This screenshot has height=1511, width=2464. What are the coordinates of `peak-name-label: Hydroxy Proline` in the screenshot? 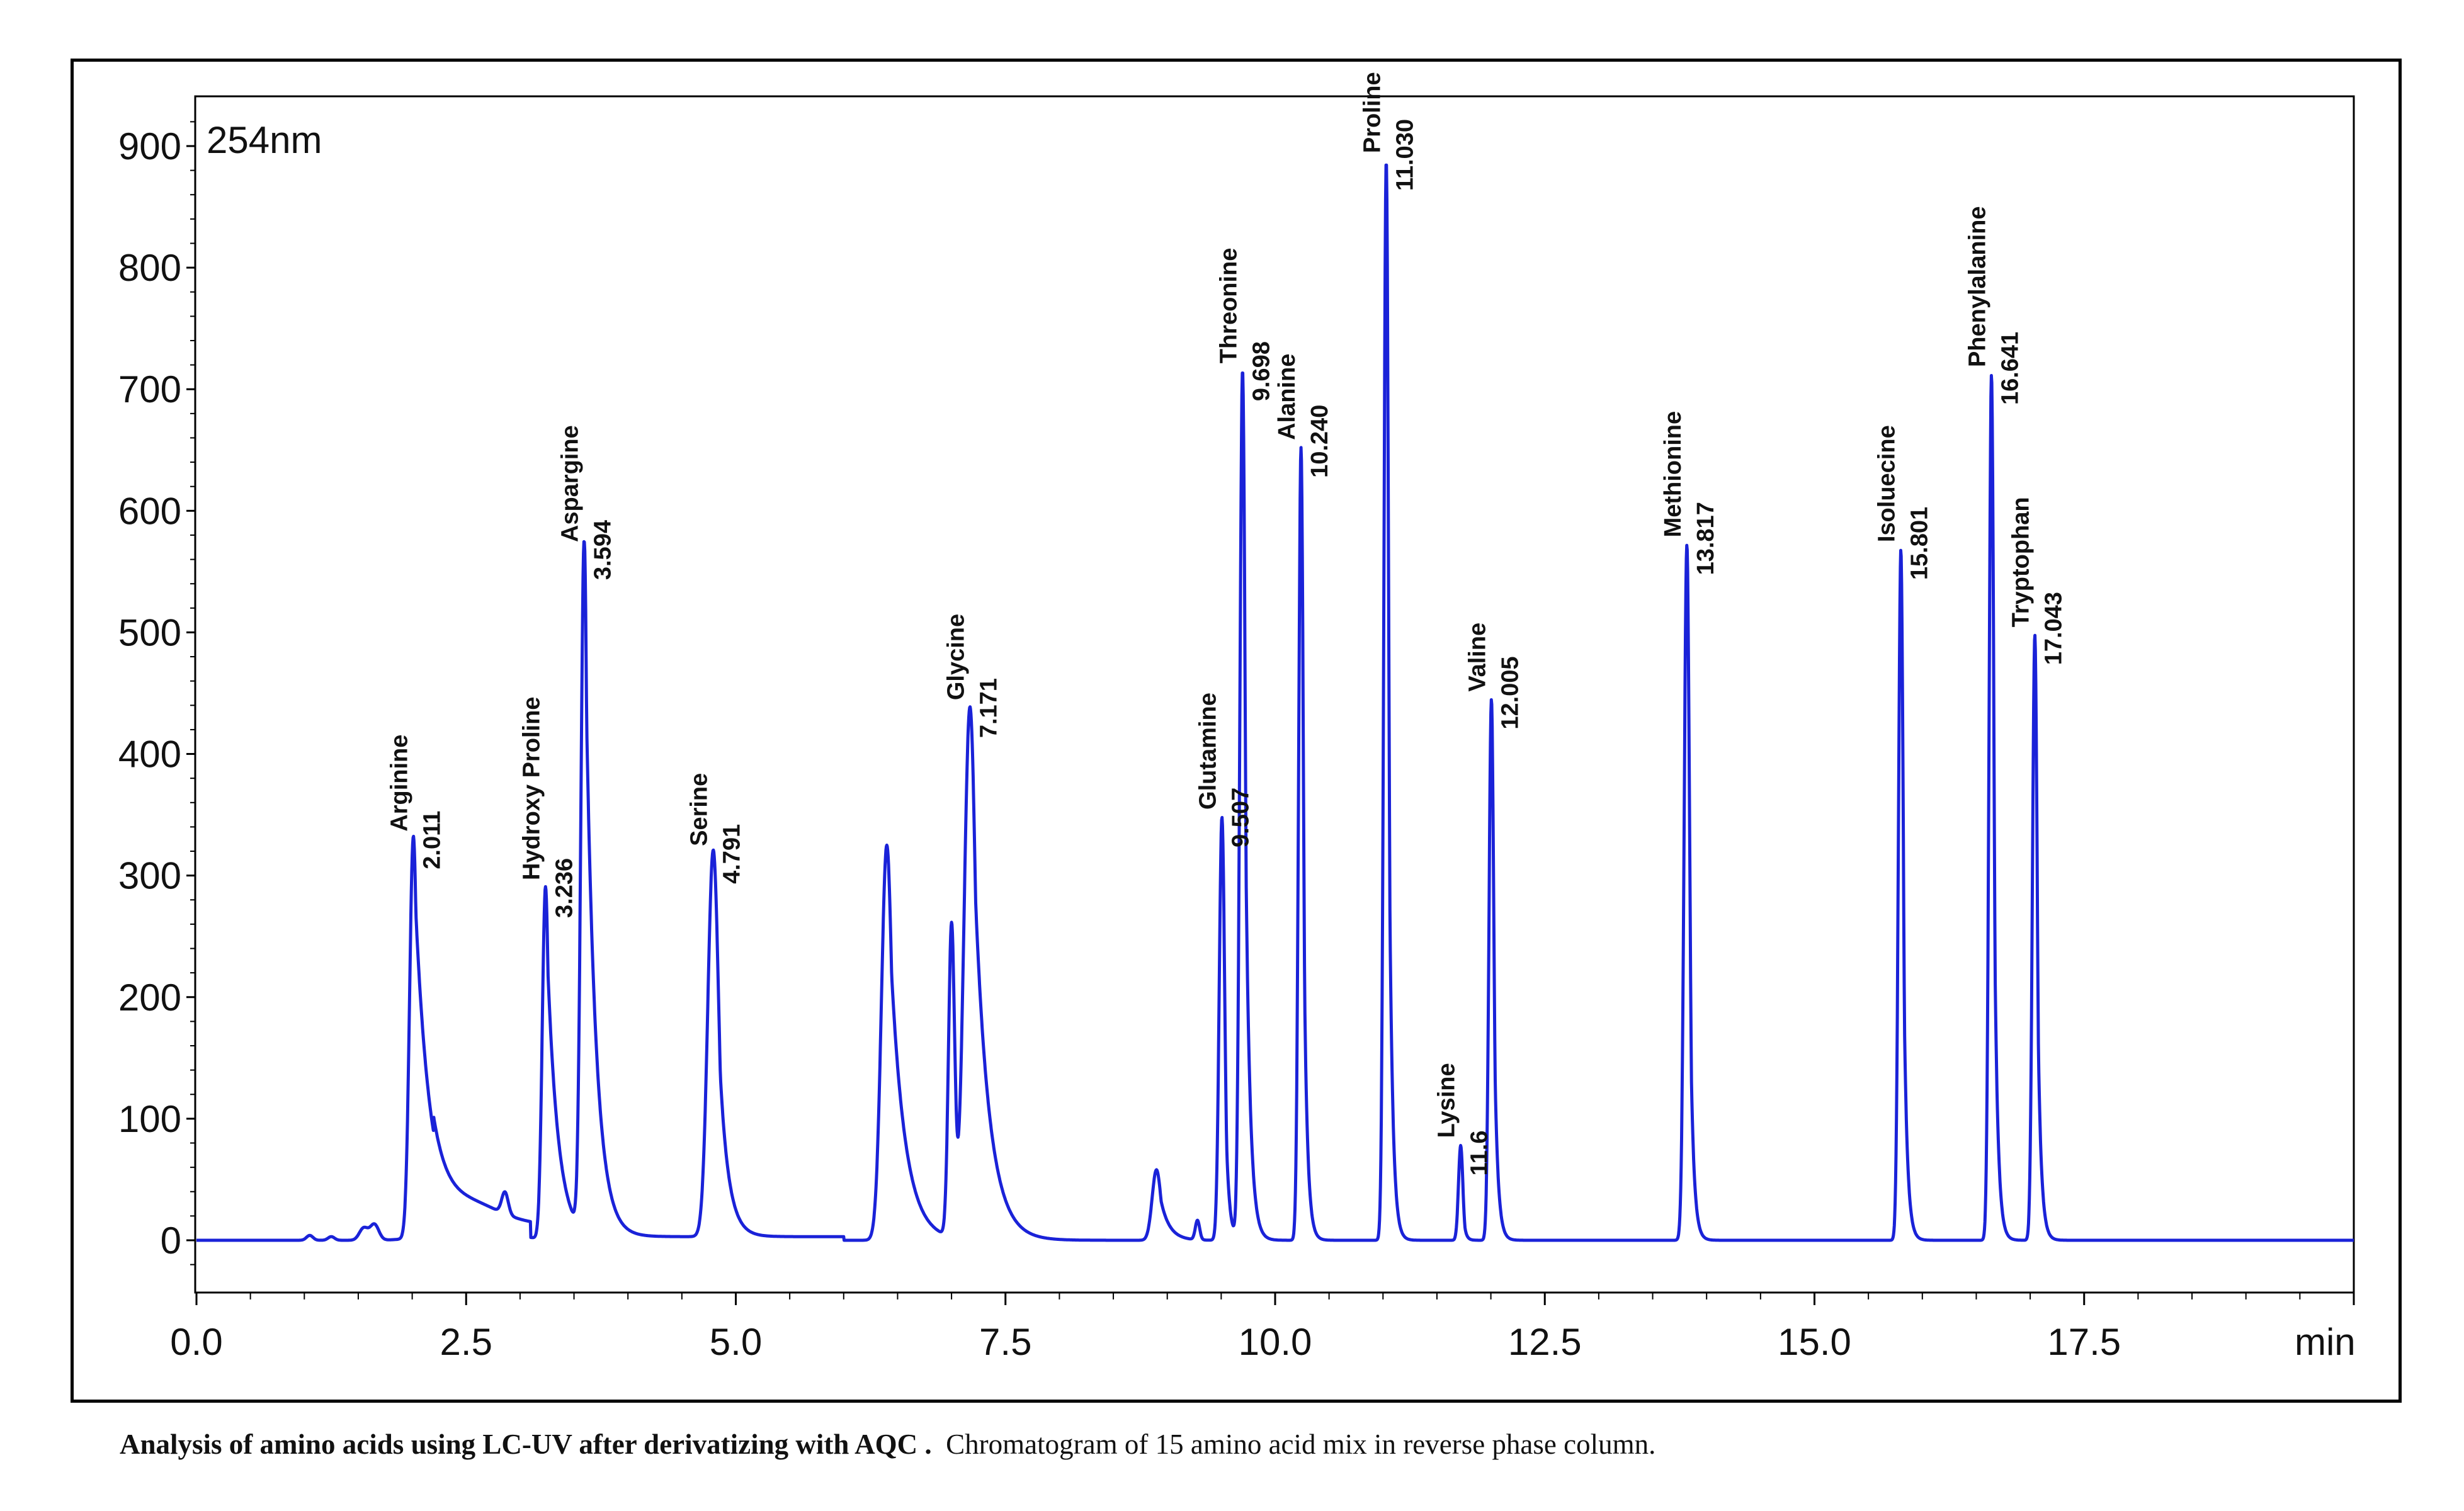 It's located at (531, 788).